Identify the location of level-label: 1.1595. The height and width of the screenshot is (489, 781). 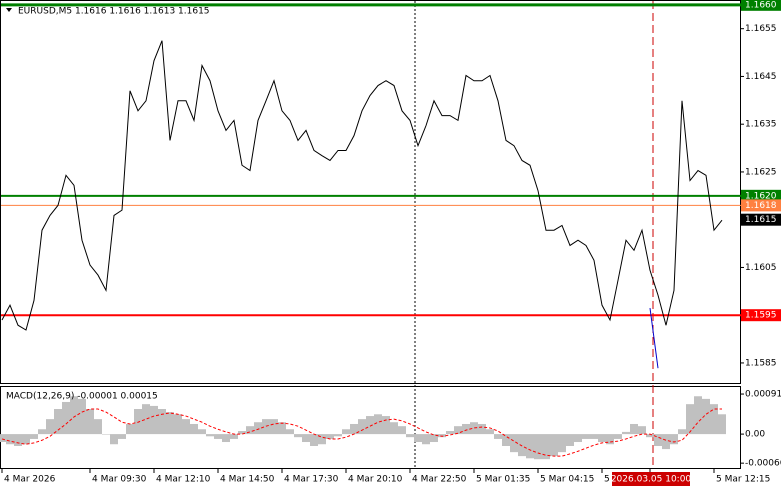
(761, 316).